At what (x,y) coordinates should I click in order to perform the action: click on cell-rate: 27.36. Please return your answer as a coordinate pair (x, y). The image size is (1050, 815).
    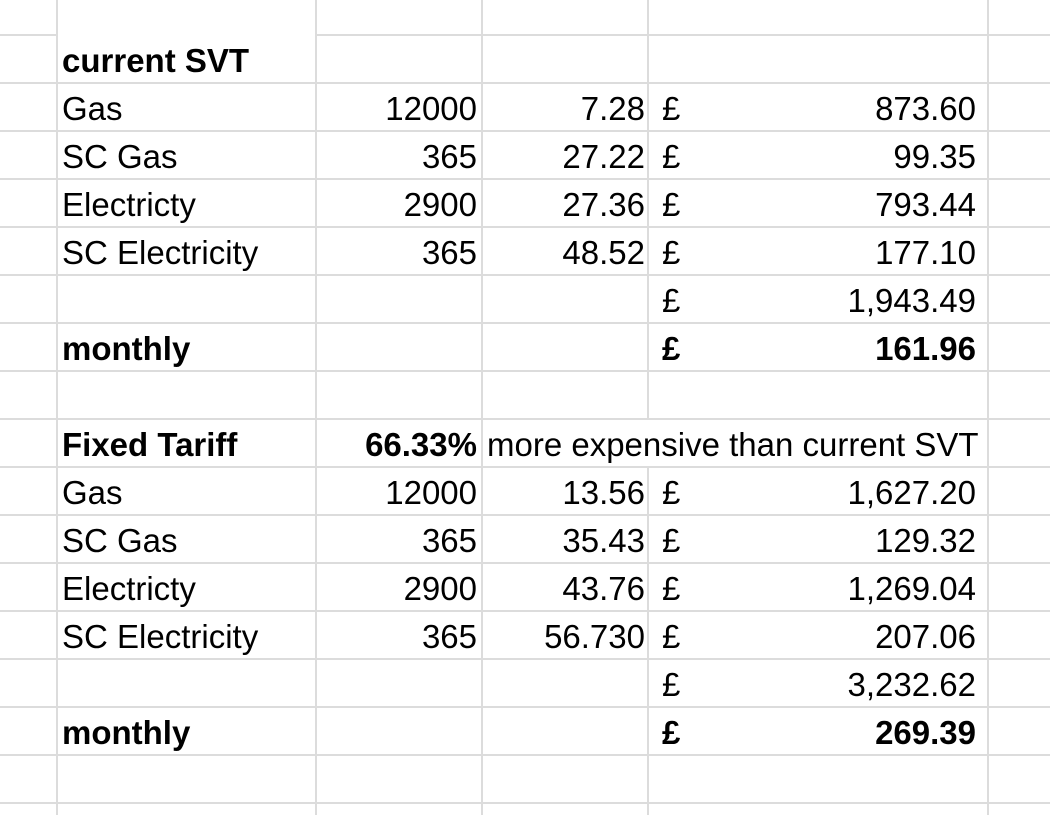
    Looking at the image, I should click on (603, 204).